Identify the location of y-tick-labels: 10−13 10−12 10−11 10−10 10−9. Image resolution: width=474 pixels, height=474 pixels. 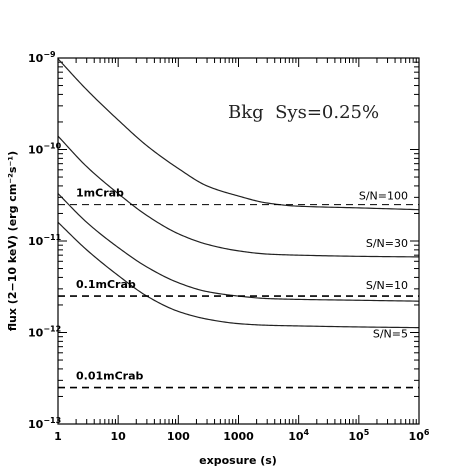
(45, 240).